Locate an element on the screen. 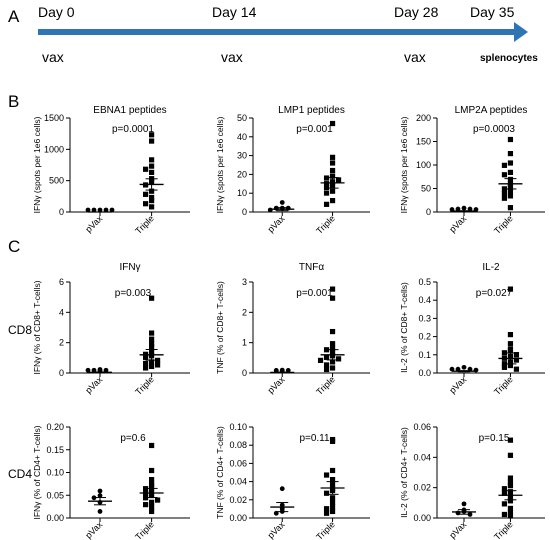 This screenshot has height=540, width=550. y-tick-label: 0.15 is located at coordinates (55, 450).